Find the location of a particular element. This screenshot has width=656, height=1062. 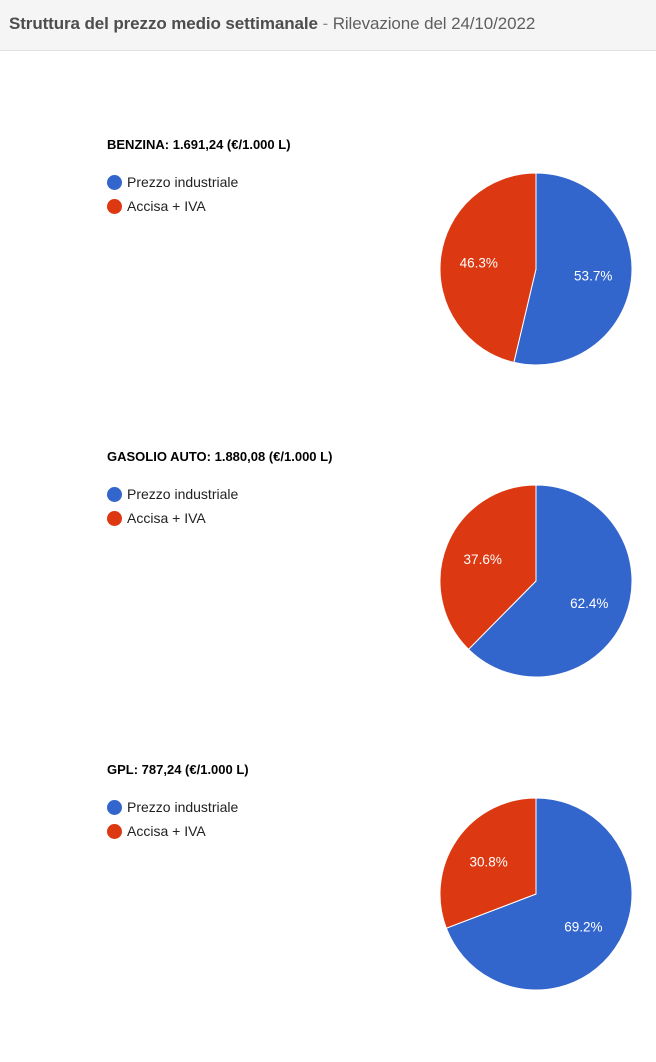

pie-slice-label: 62.4% is located at coordinates (589, 603).